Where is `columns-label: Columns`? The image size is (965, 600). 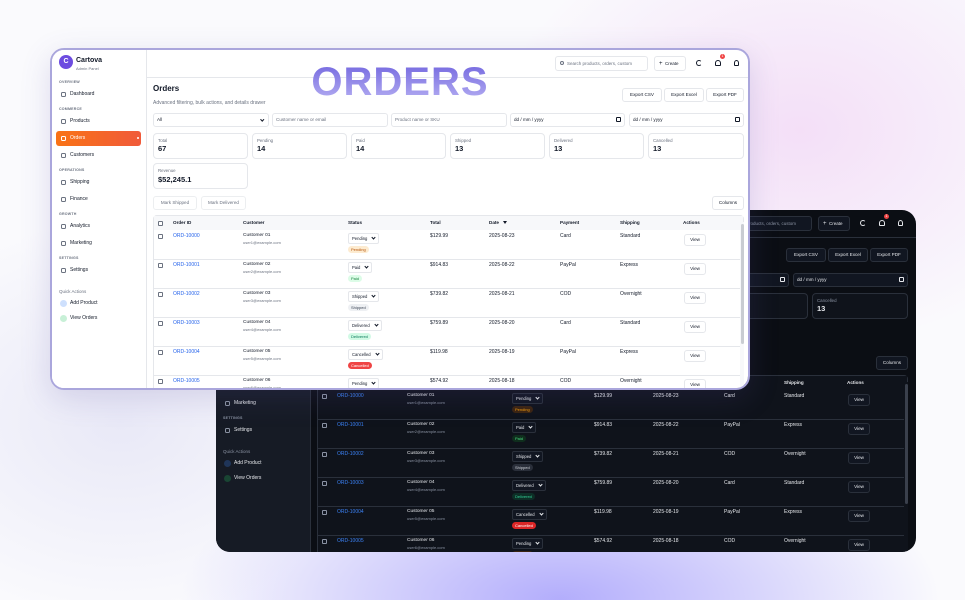 columns-label: Columns is located at coordinates (892, 362).